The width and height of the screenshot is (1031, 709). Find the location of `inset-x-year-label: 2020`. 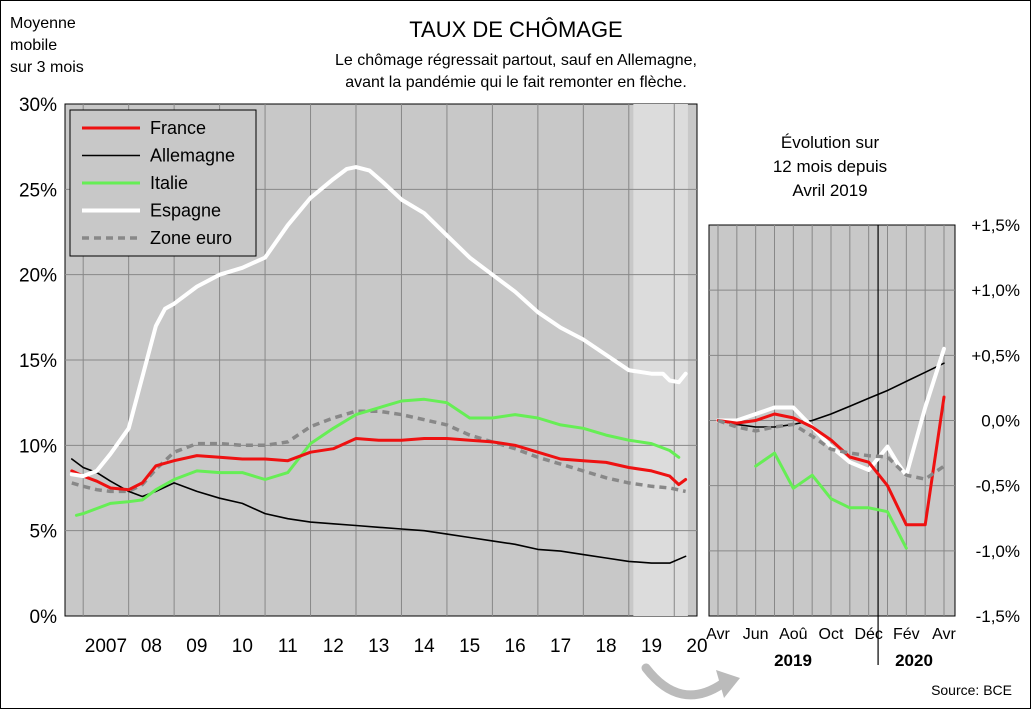

inset-x-year-label: 2020 is located at coordinates (914, 660).